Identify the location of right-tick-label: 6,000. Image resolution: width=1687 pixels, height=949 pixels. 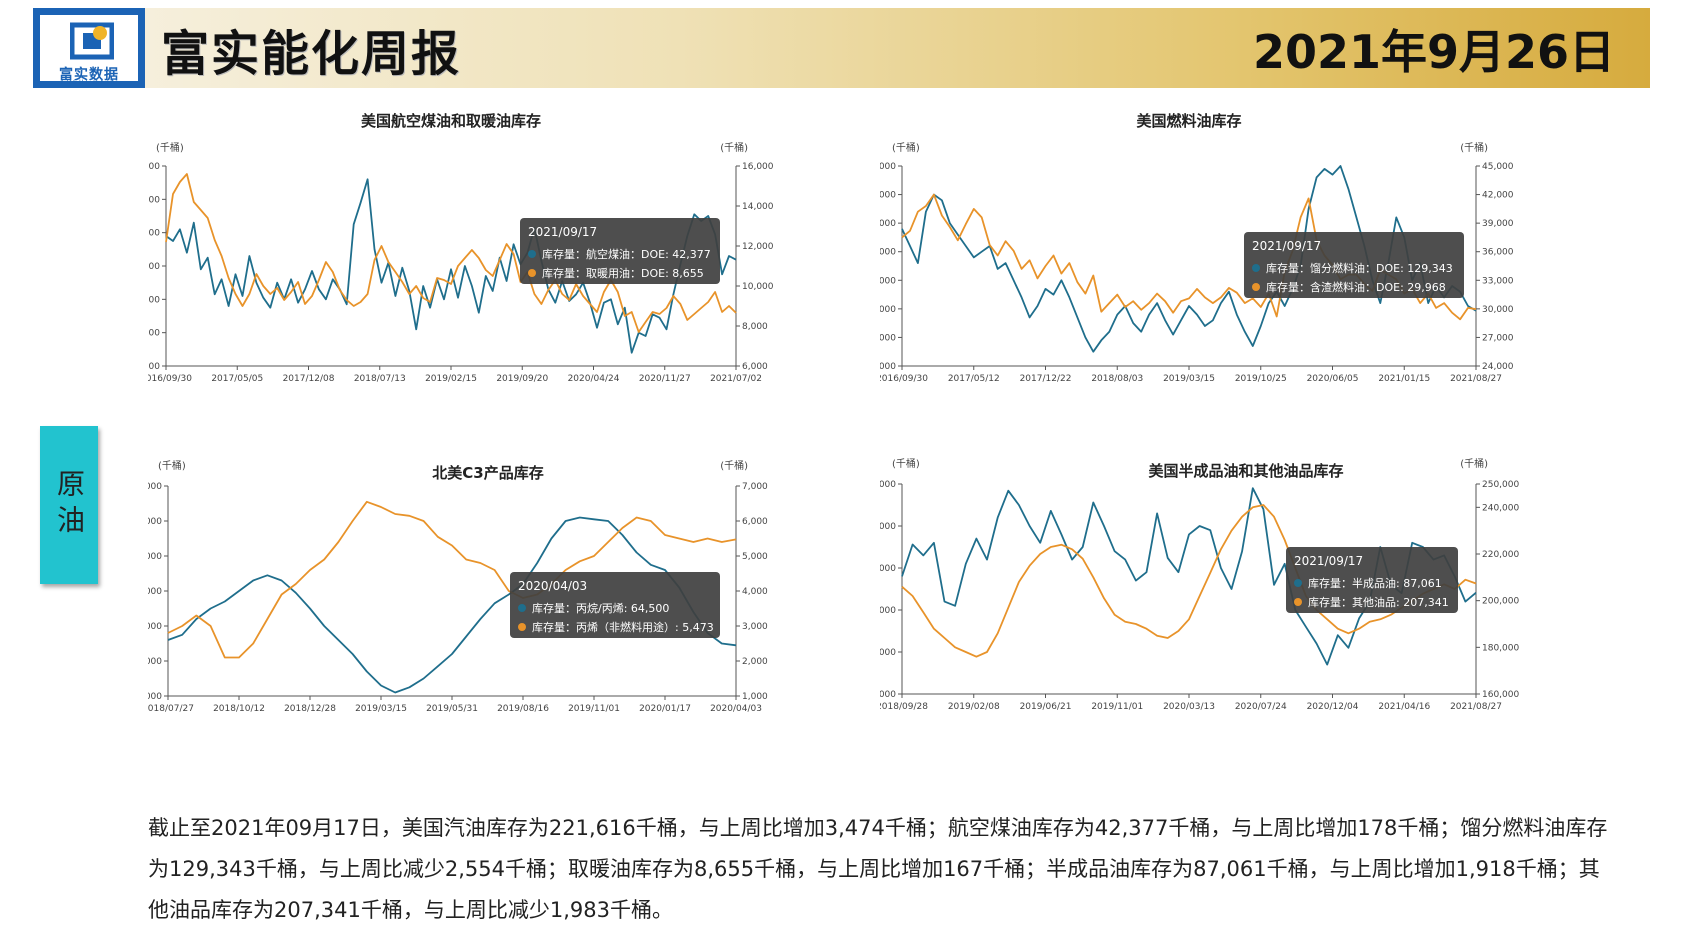
(755, 522).